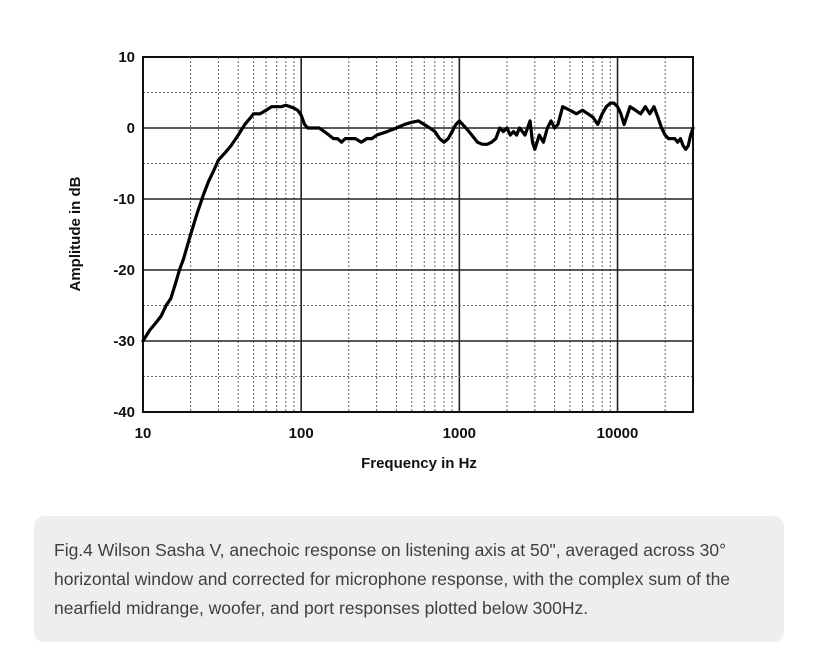 This screenshot has width=818, height=648. What do you see at coordinates (124, 199) in the screenshot?
I see `y-tick-label: -10` at bounding box center [124, 199].